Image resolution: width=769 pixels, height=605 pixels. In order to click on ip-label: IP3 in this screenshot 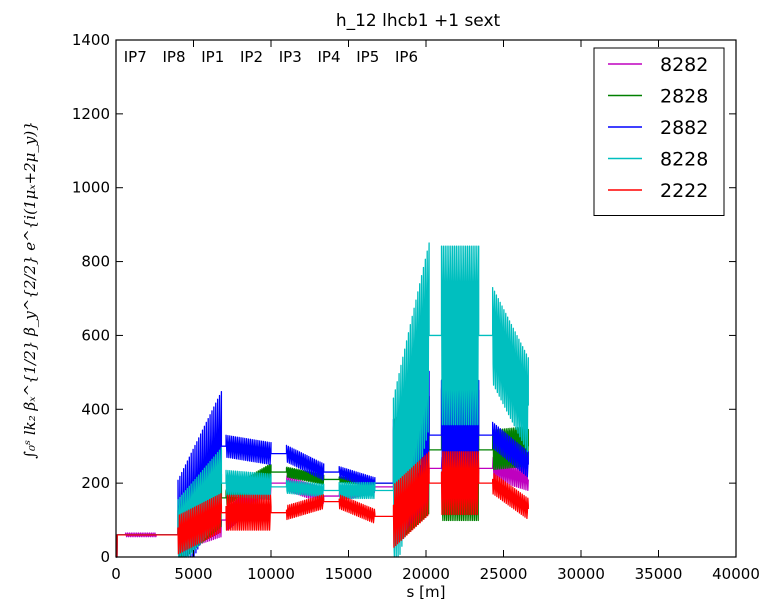, I will do `click(290, 57)`.